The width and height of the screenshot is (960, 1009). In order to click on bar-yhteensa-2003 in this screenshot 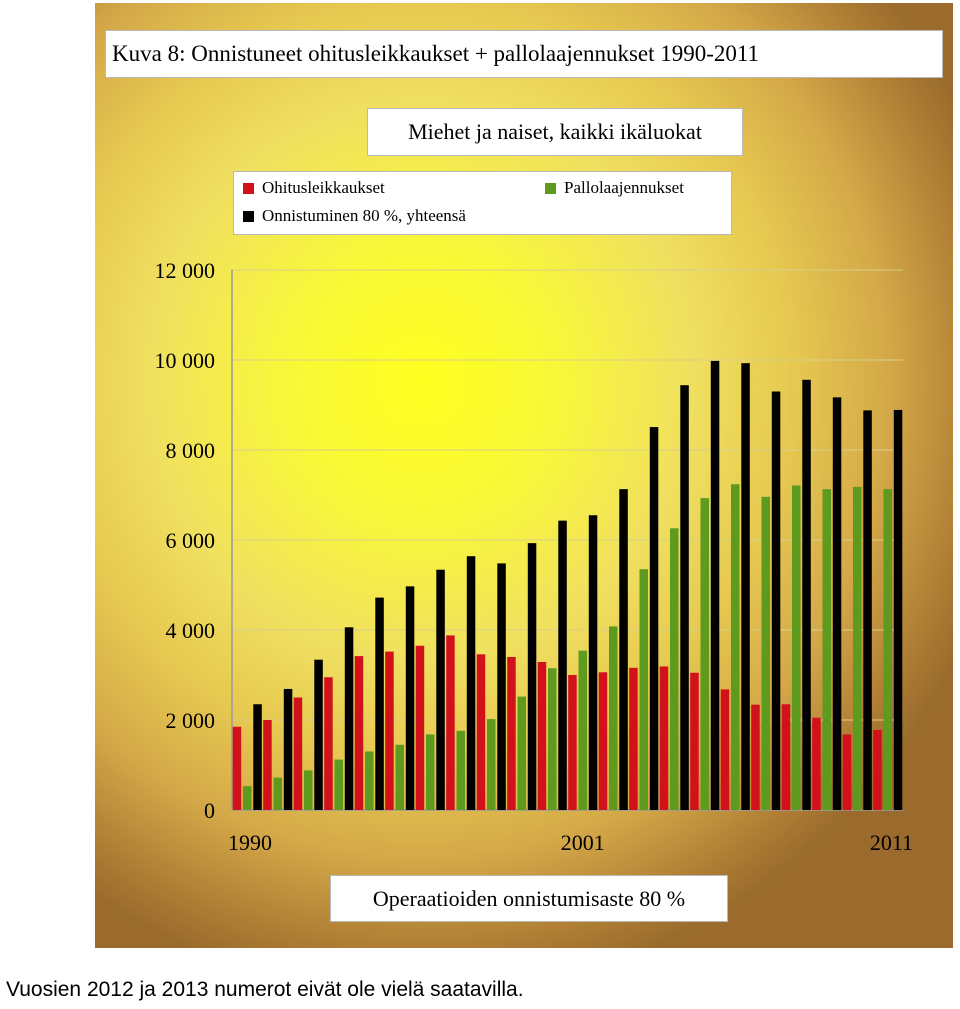, I will do `click(654, 618)`.